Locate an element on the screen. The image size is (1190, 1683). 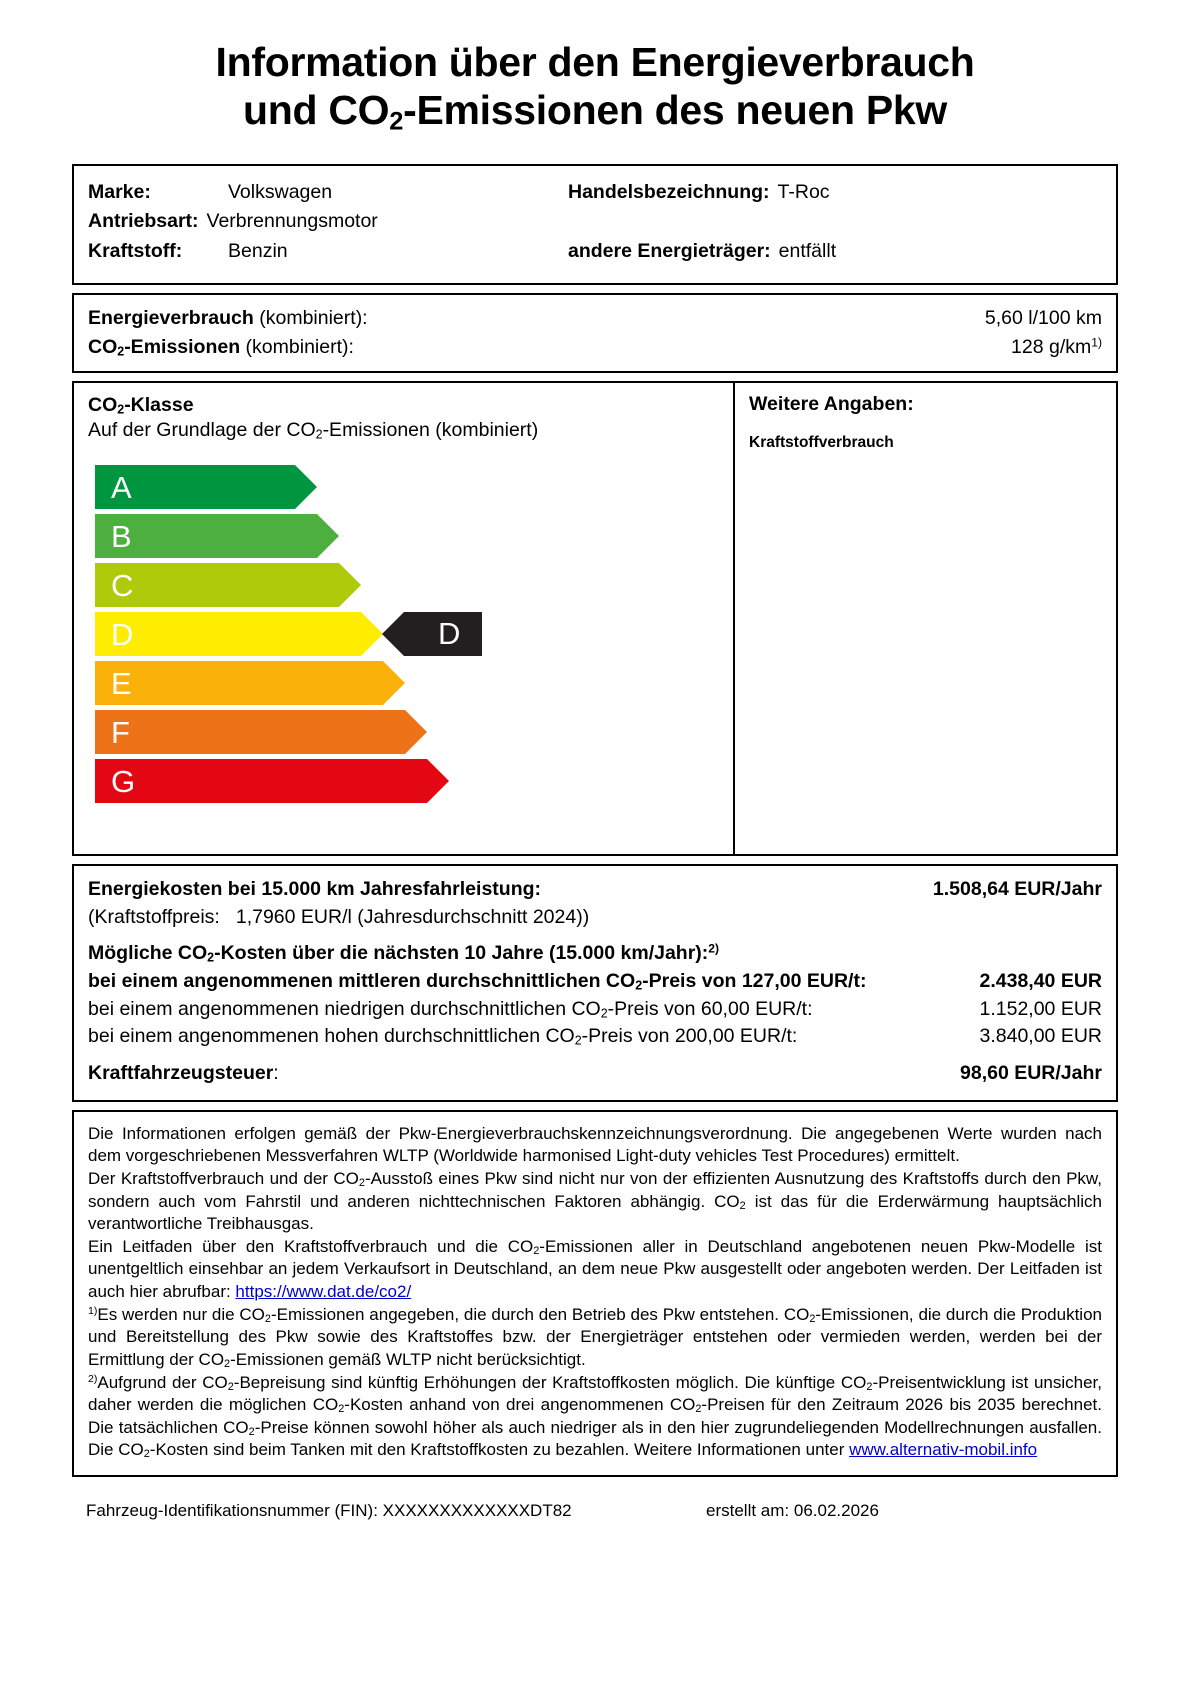
model-label: Handelsbezeichnung: is located at coordinates (669, 191).